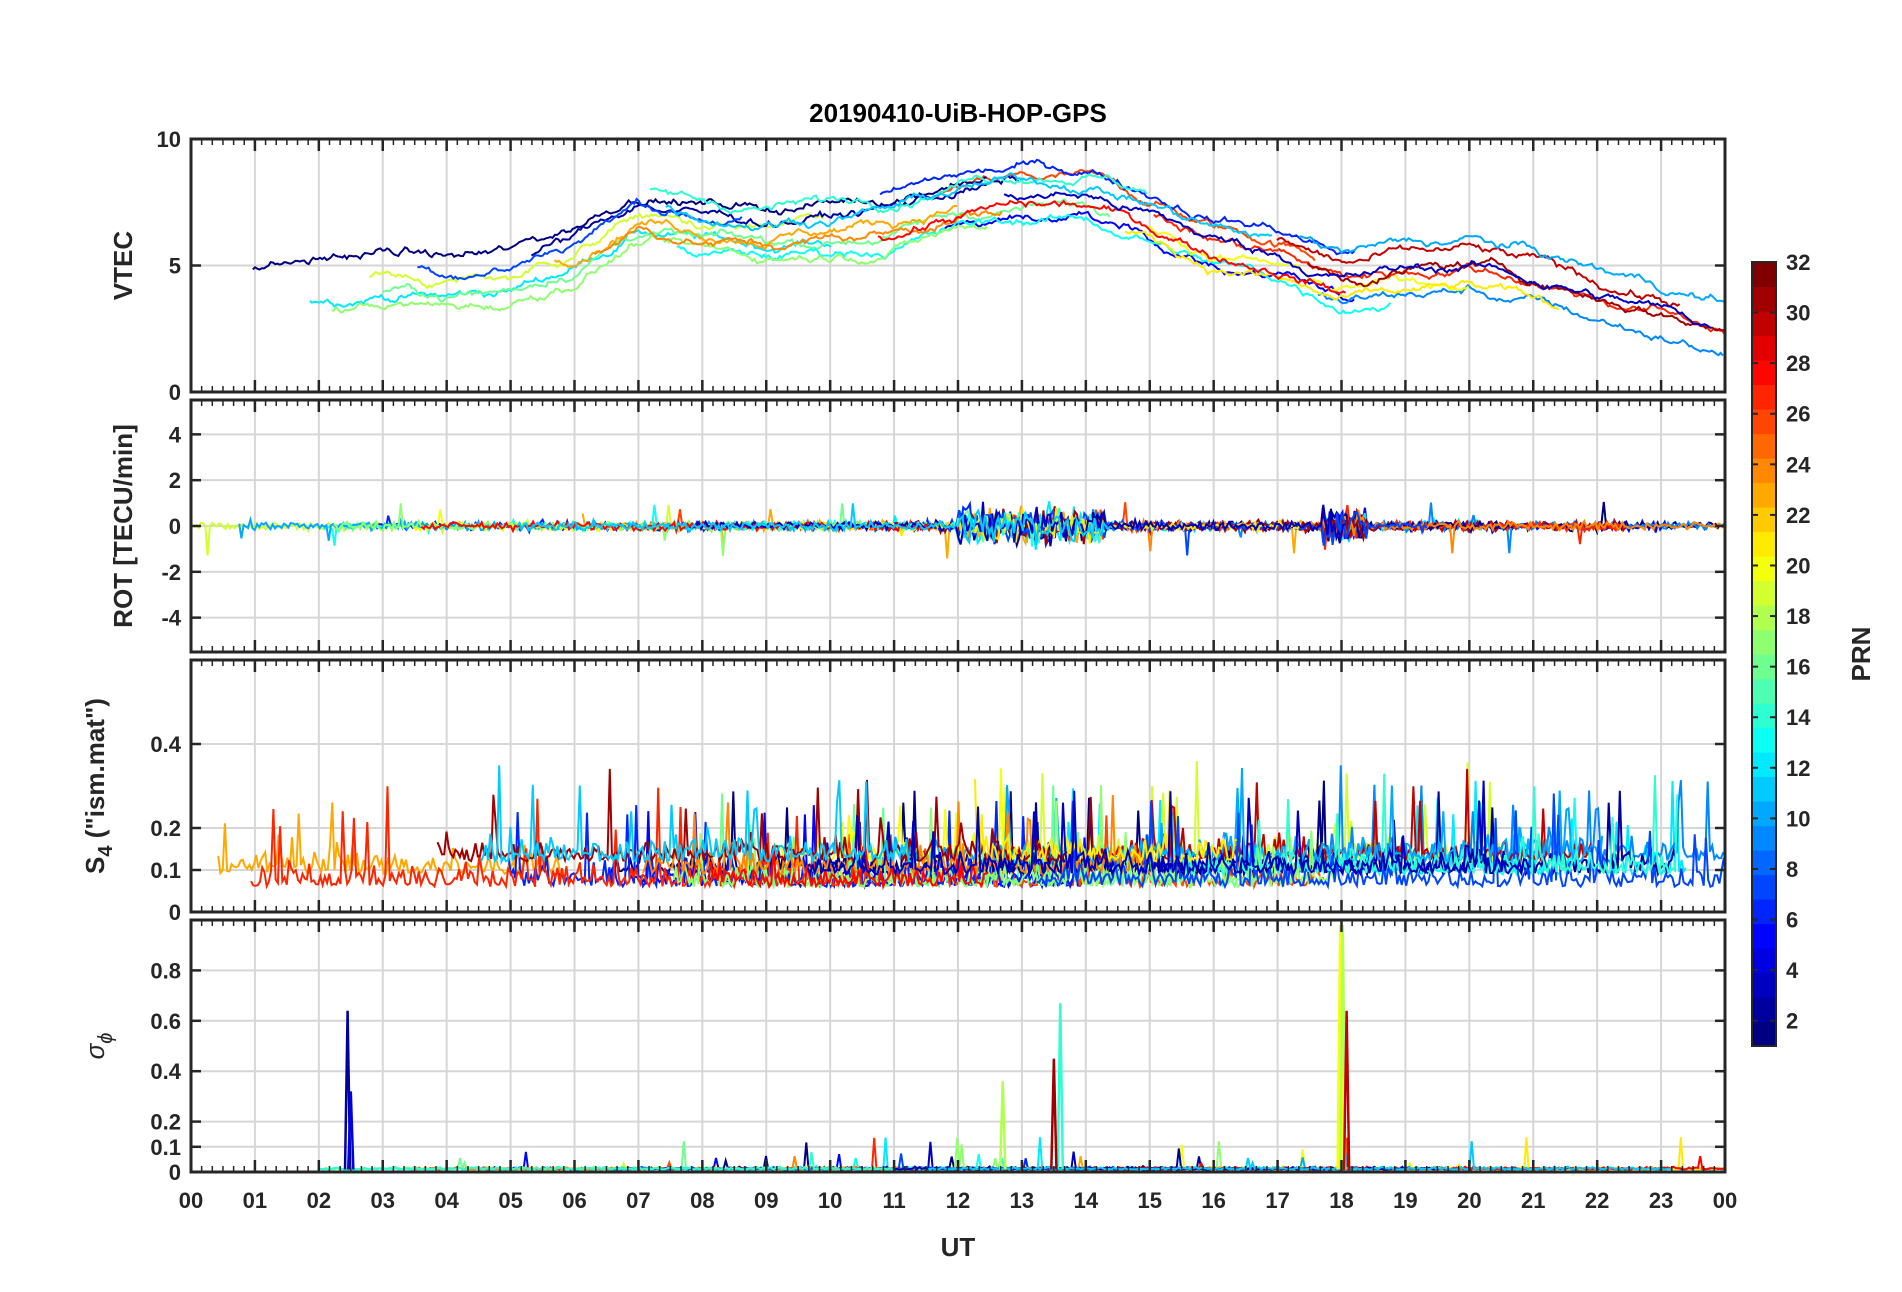 Image resolution: width=1902 pixels, height=1292 pixels. What do you see at coordinates (1150, 1200) in the screenshot?
I see `x-tick-label: 15` at bounding box center [1150, 1200].